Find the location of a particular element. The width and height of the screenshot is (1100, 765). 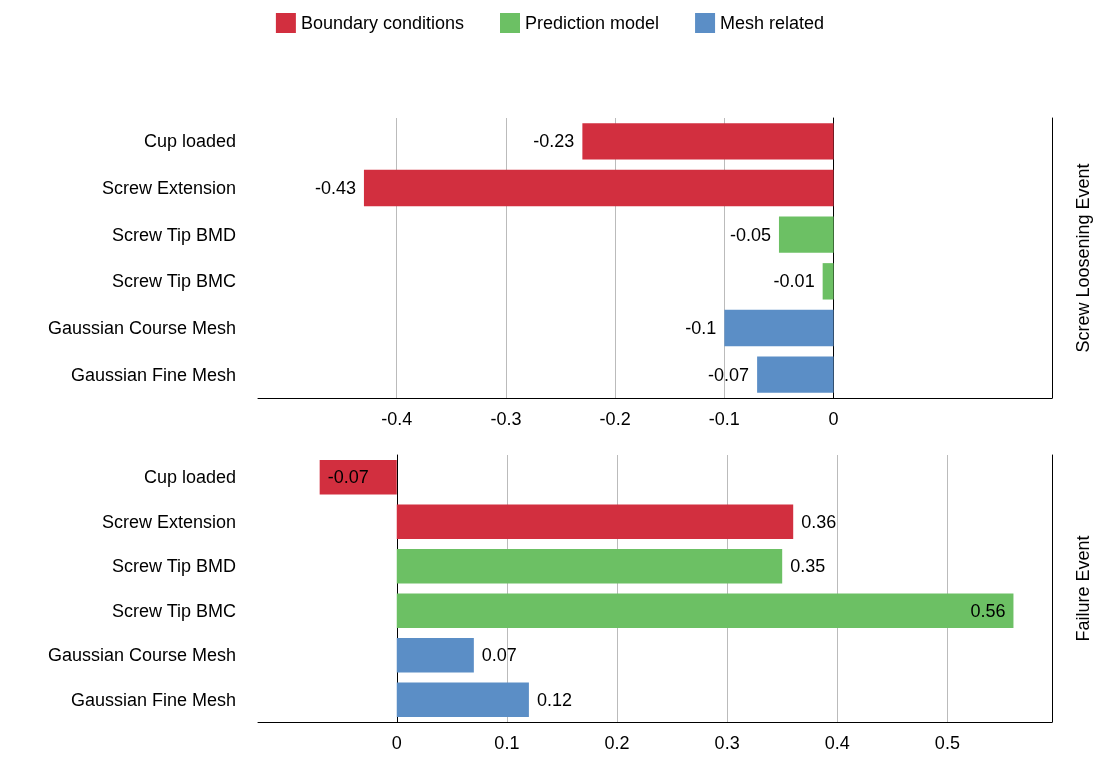

legend-label: Prediction model is located at coordinates (592, 23).